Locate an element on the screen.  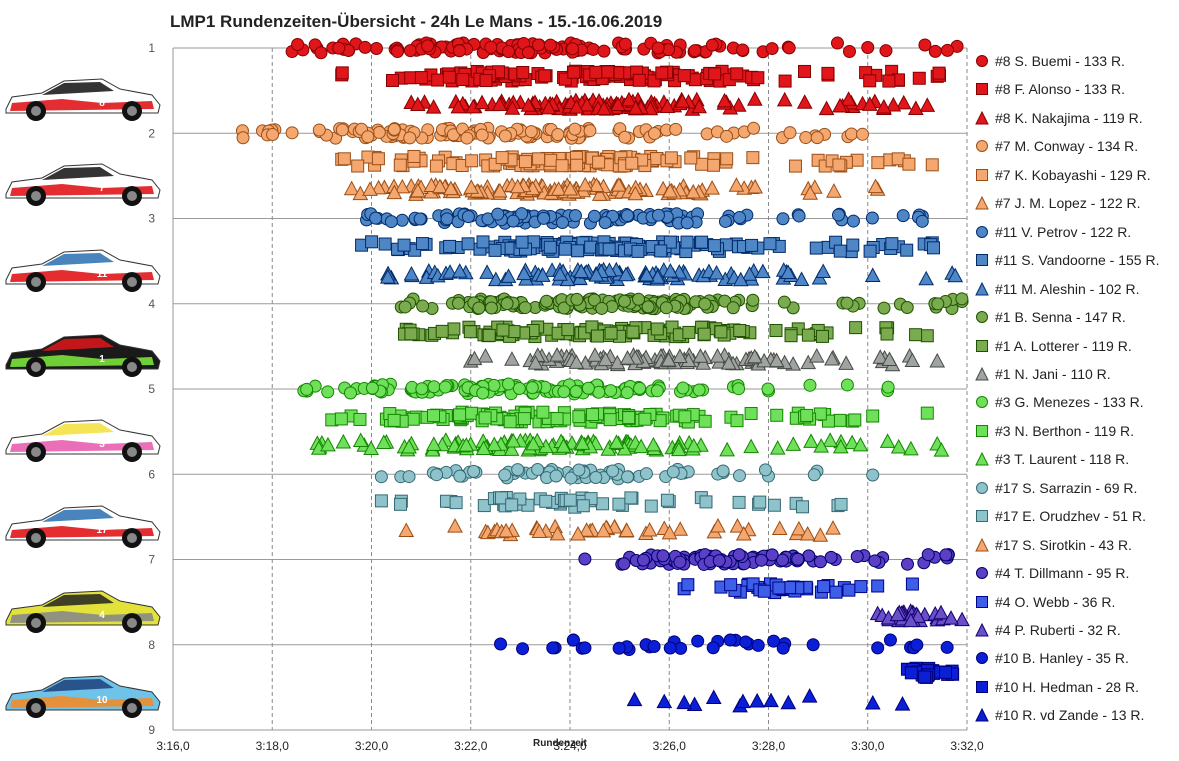
legend-item: #7 K. Kobayashi - 129 R. is located at coordinates (1063, 175).